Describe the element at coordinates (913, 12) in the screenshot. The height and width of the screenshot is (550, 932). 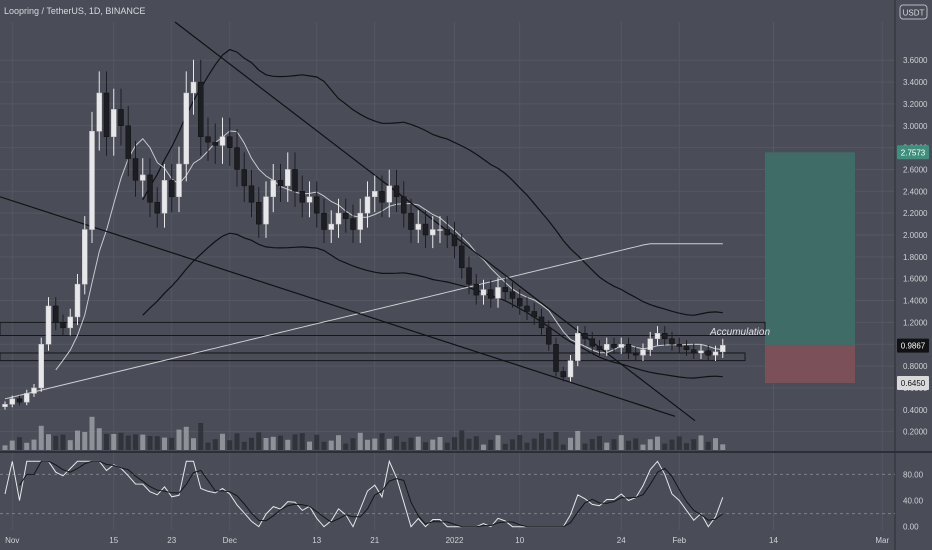
I see `currency-badge: USDT` at that location.